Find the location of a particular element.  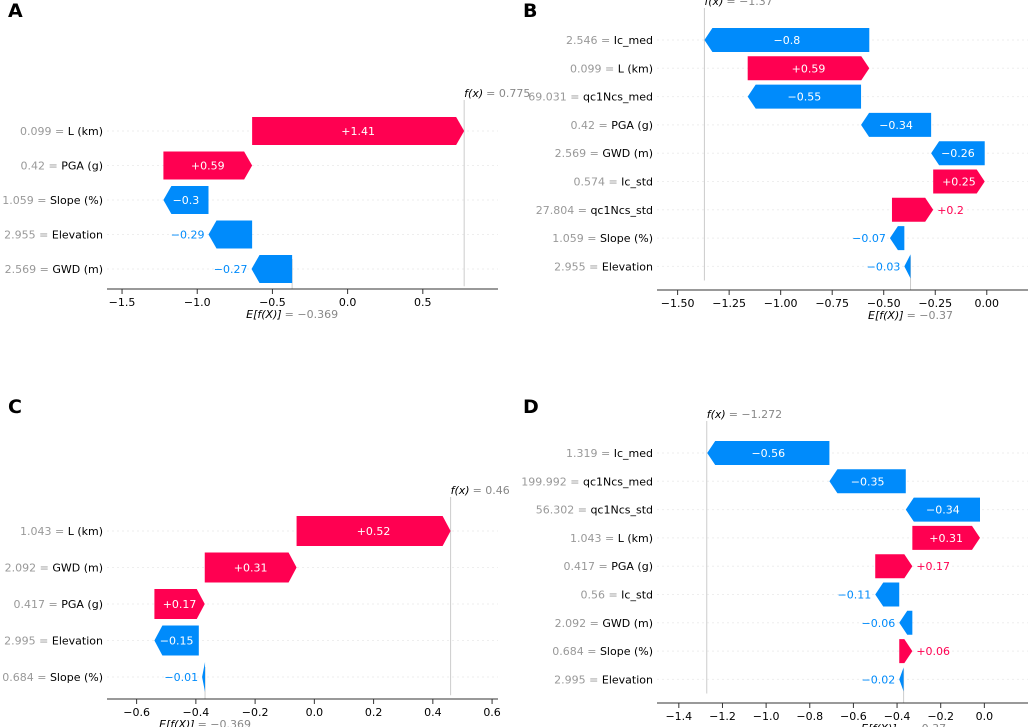

feature-value: 0.099 is located at coordinates (36, 131).